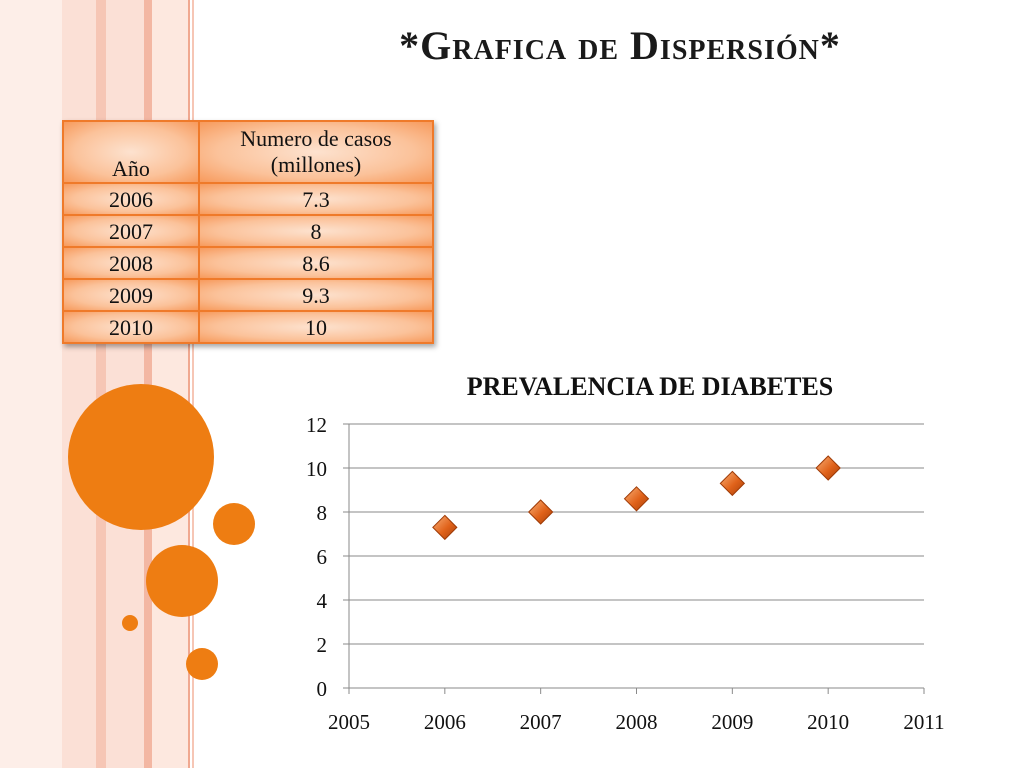 Image resolution: width=1024 pixels, height=768 pixels. I want to click on table-row: 2006 7.3, so click(248, 199).